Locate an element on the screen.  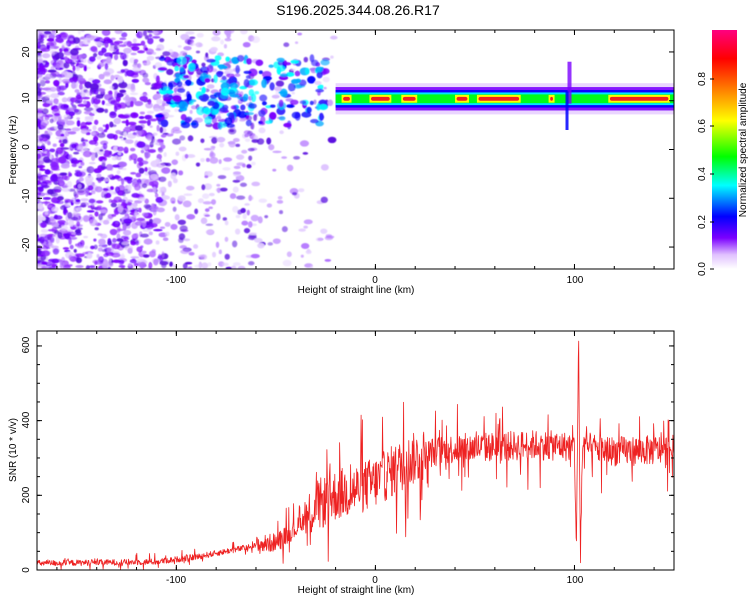
top-ytick-label: 20 is located at coordinates (26, 52).